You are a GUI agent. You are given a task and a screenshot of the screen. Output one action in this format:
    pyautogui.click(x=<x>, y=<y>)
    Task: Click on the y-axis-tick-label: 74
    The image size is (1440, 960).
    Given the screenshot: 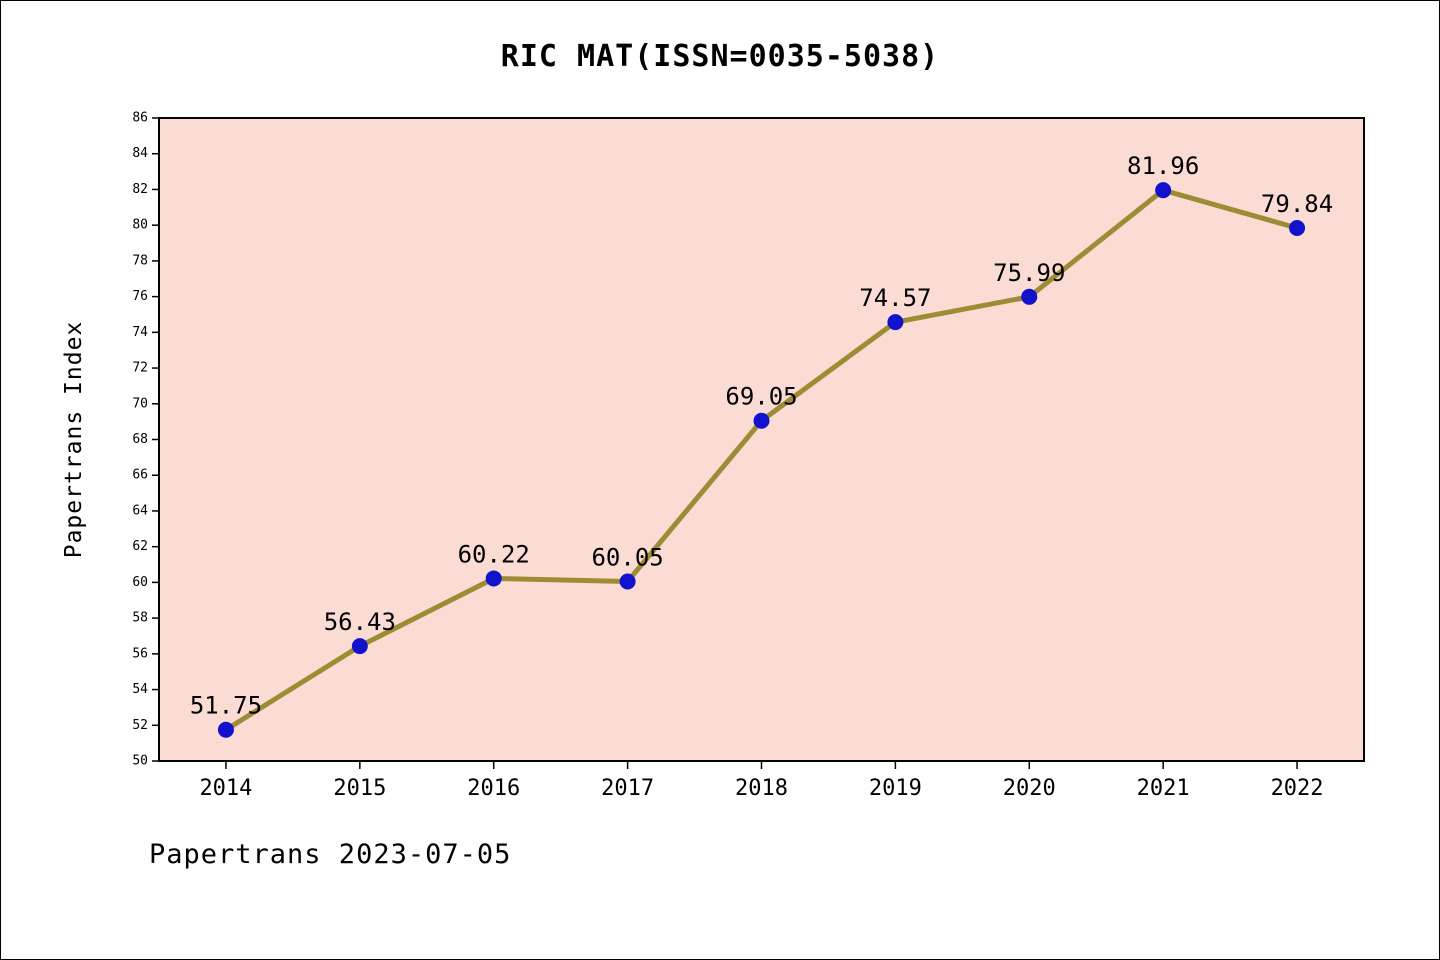 What is the action you would take?
    pyautogui.click(x=140, y=332)
    